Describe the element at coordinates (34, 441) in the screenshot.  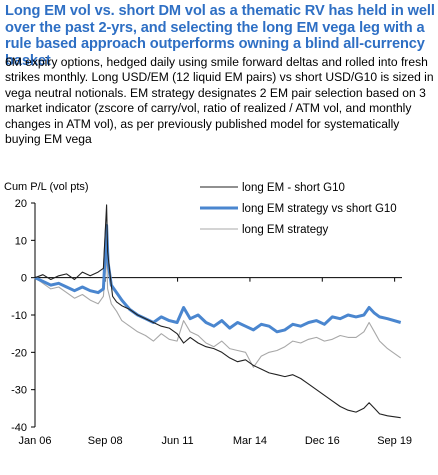
I see `x-tick-label: Jan 06` at that location.